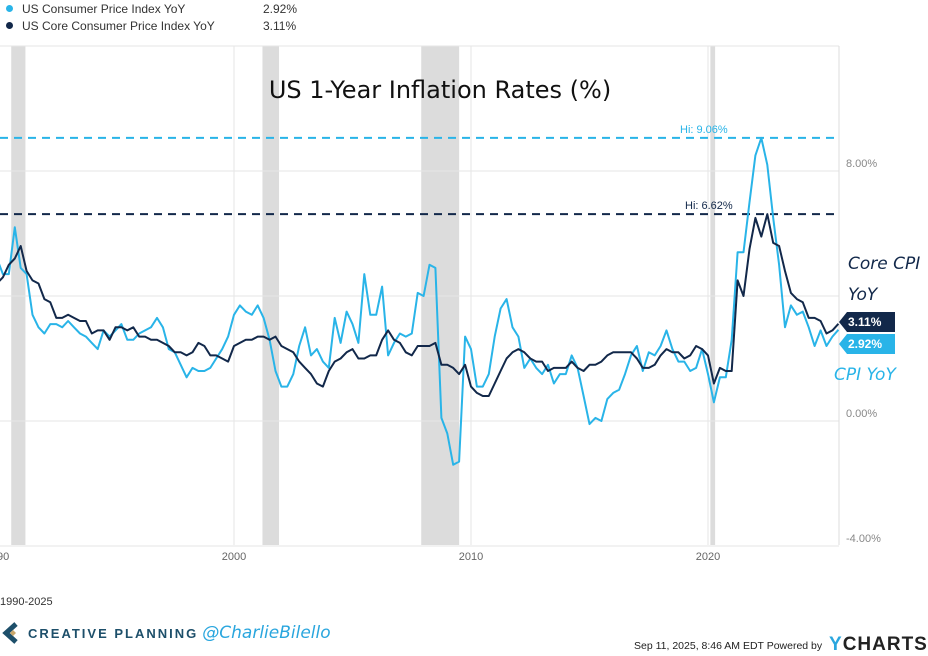  I want to click on x-tick-label: 2020, so click(708, 557).